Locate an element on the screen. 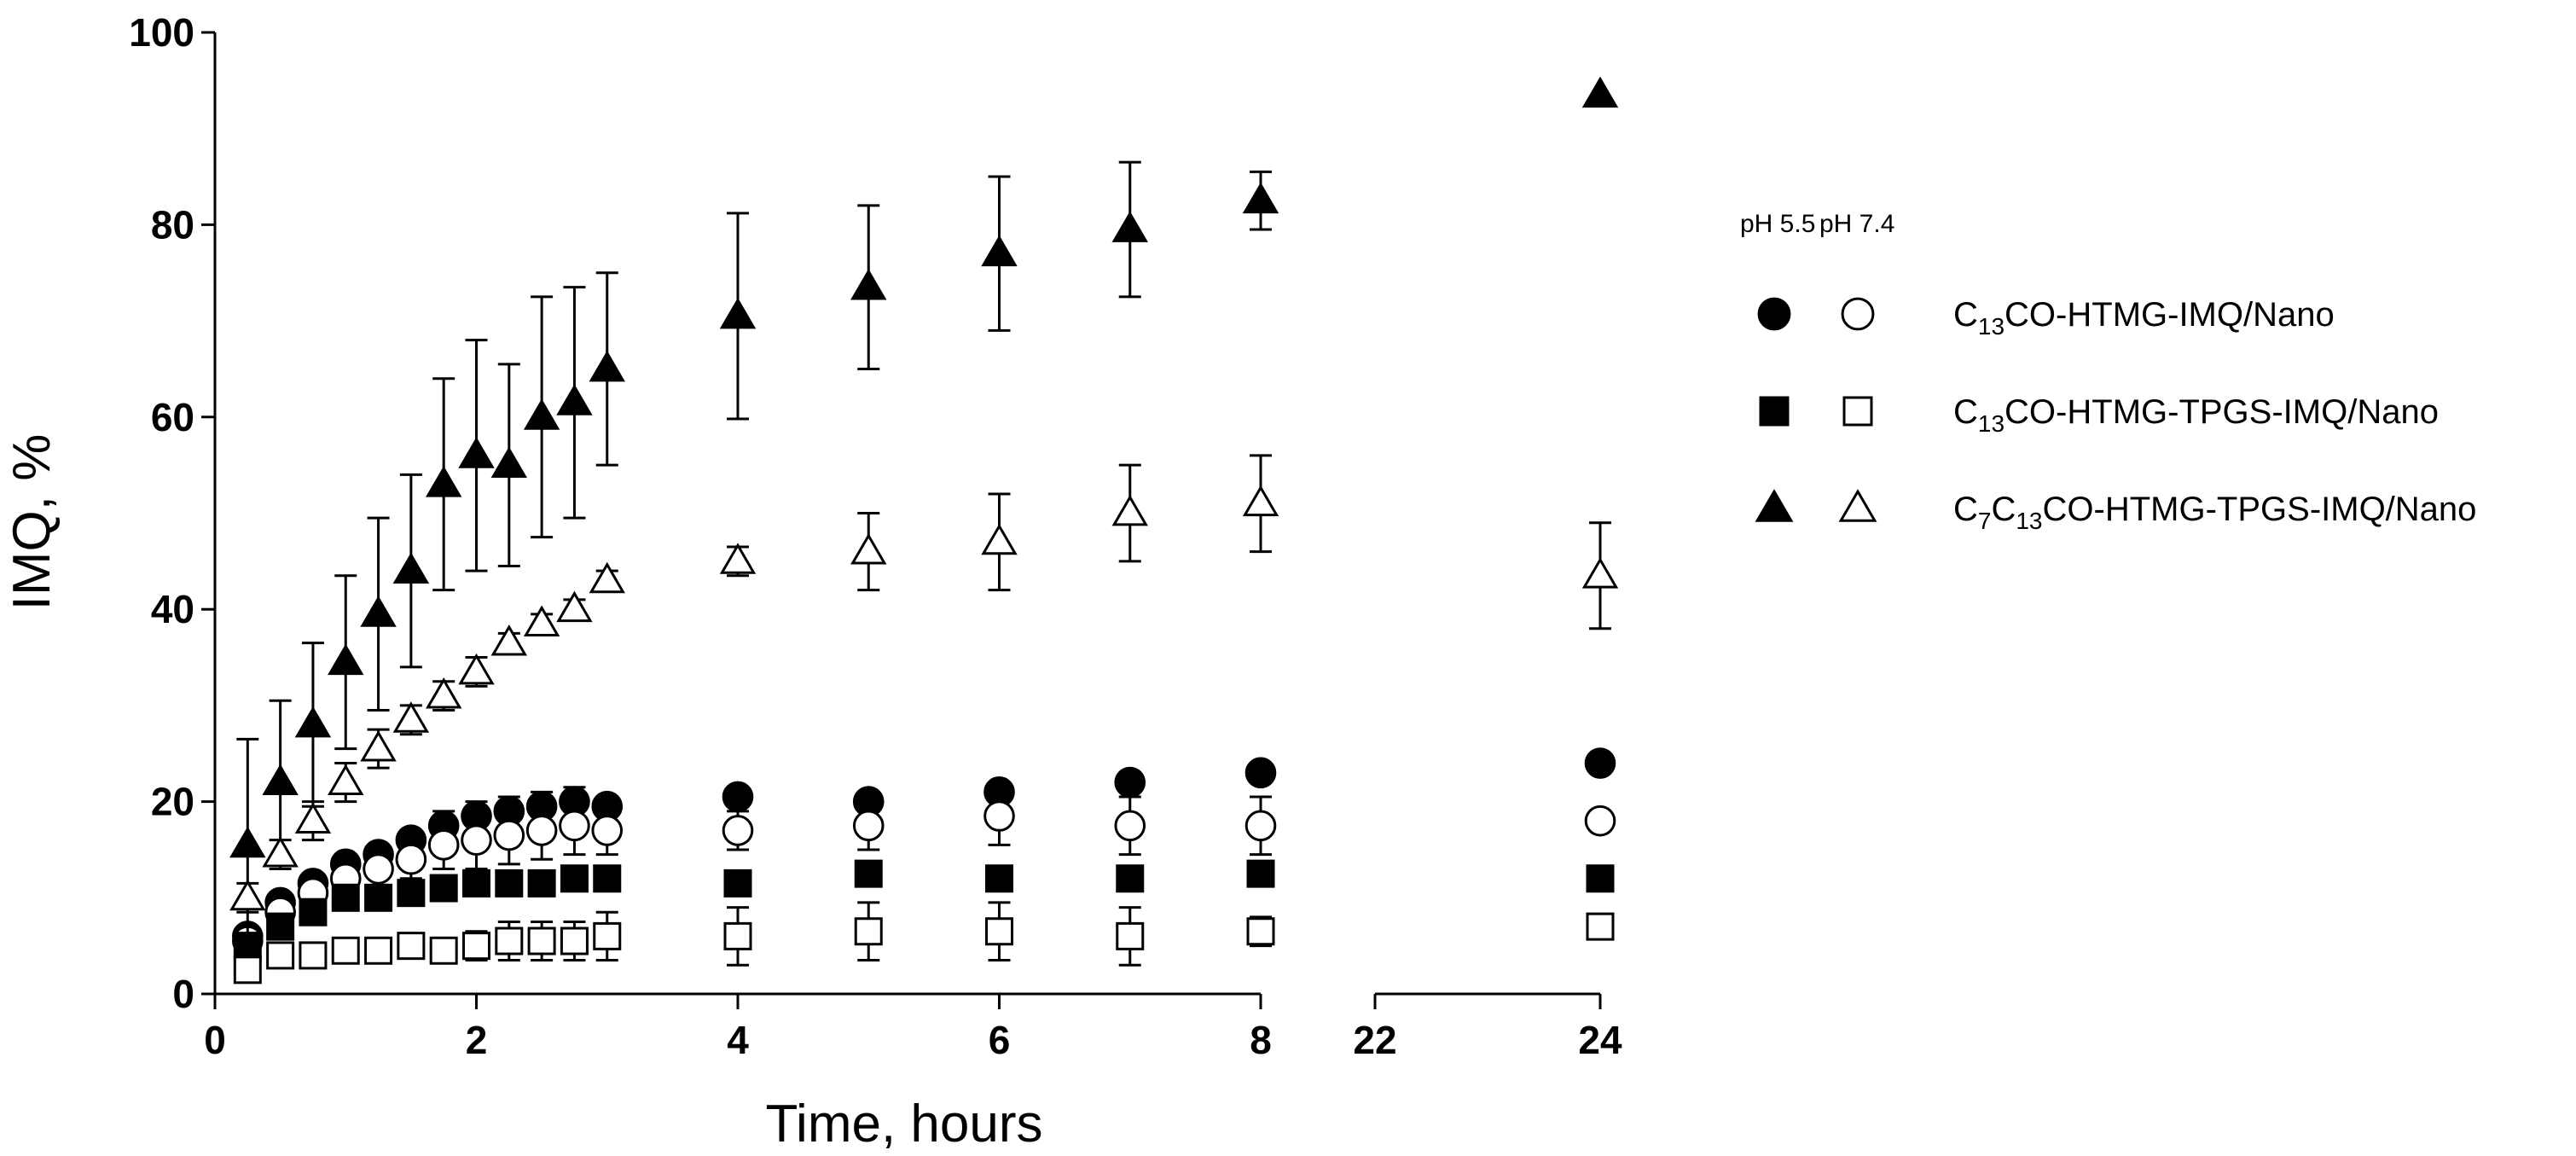  x-tick-label: 0 is located at coordinates (215, 1040).